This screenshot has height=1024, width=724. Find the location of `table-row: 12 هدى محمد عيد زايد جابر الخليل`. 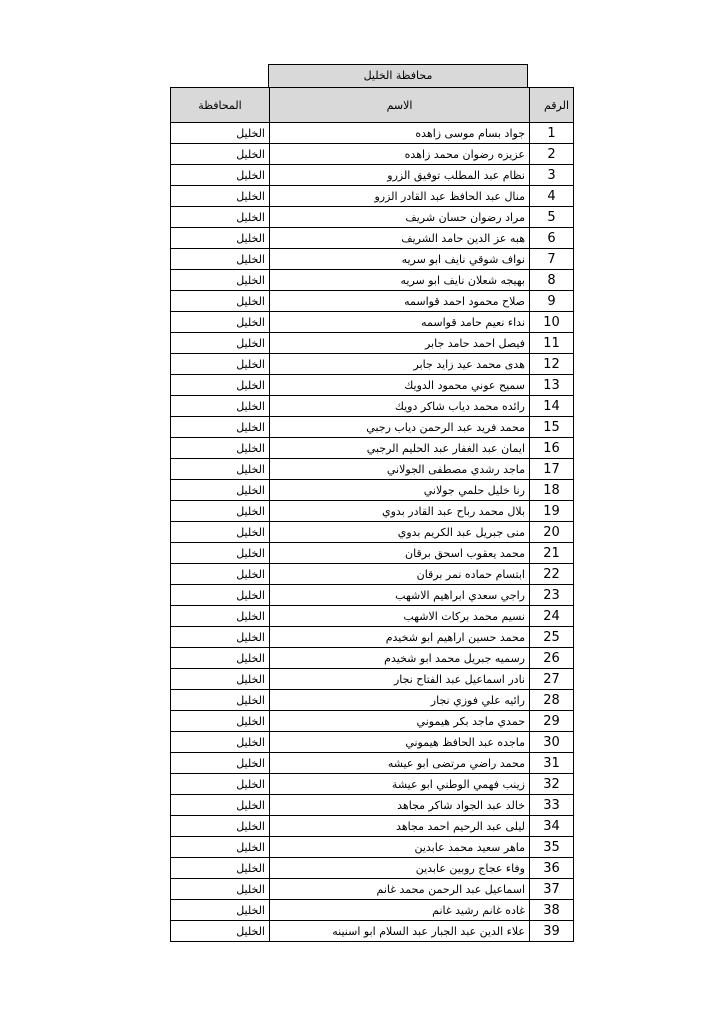

table-row: 12 هدى محمد عيد زايد جابر الخليل is located at coordinates (372, 364).